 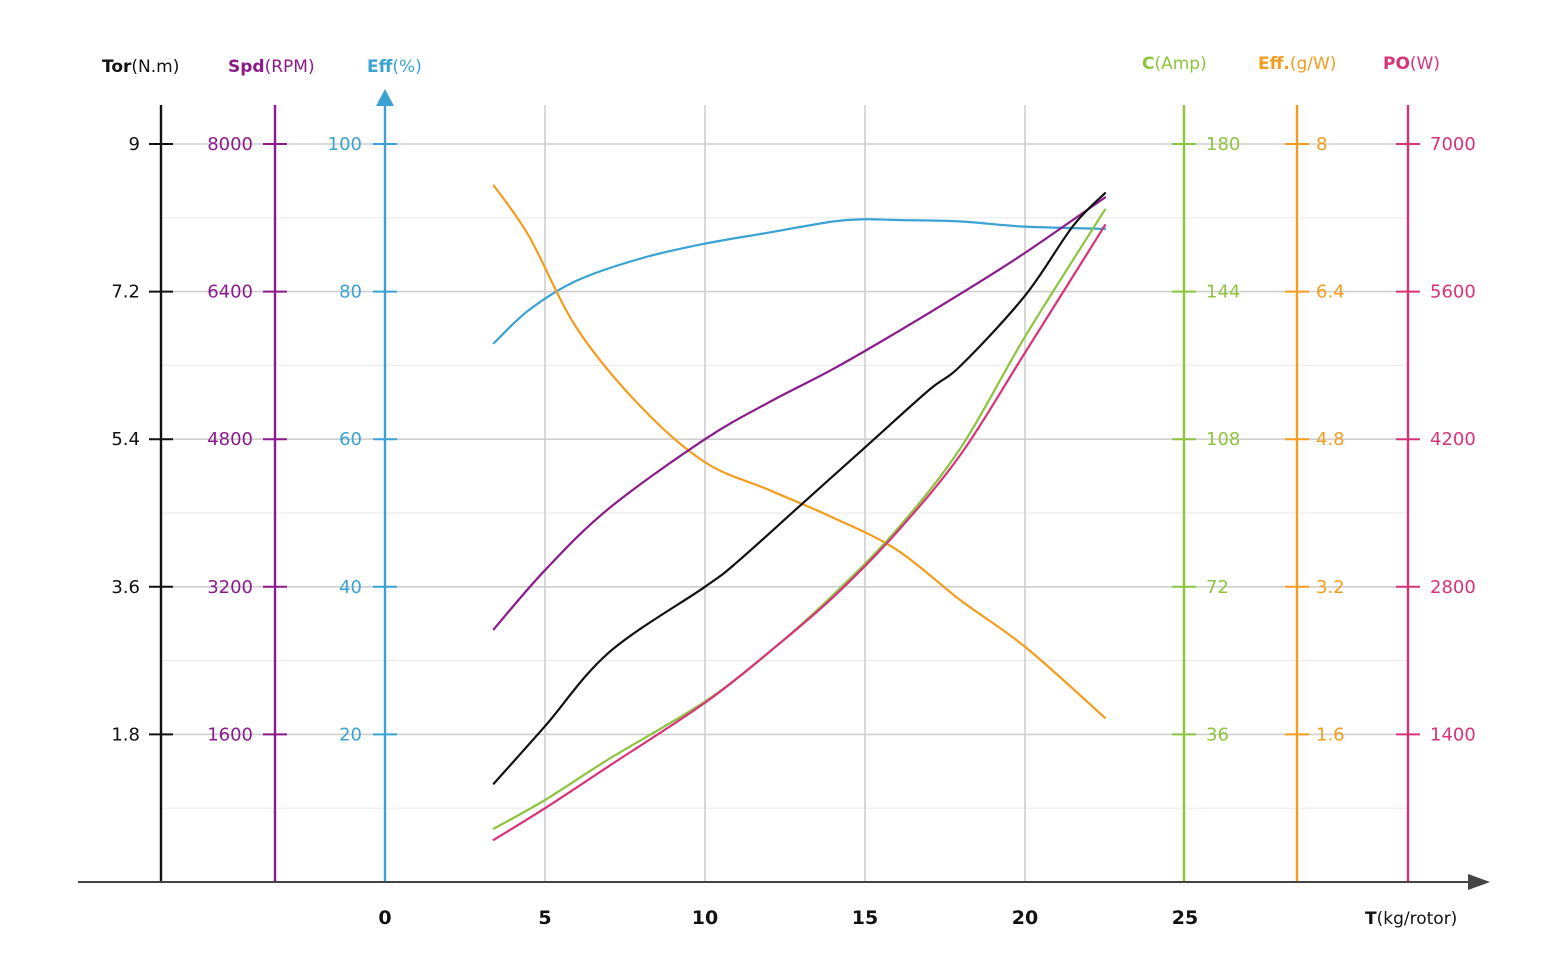 What do you see at coordinates (705, 918) in the screenshot?
I see `x-tick-label: 10` at bounding box center [705, 918].